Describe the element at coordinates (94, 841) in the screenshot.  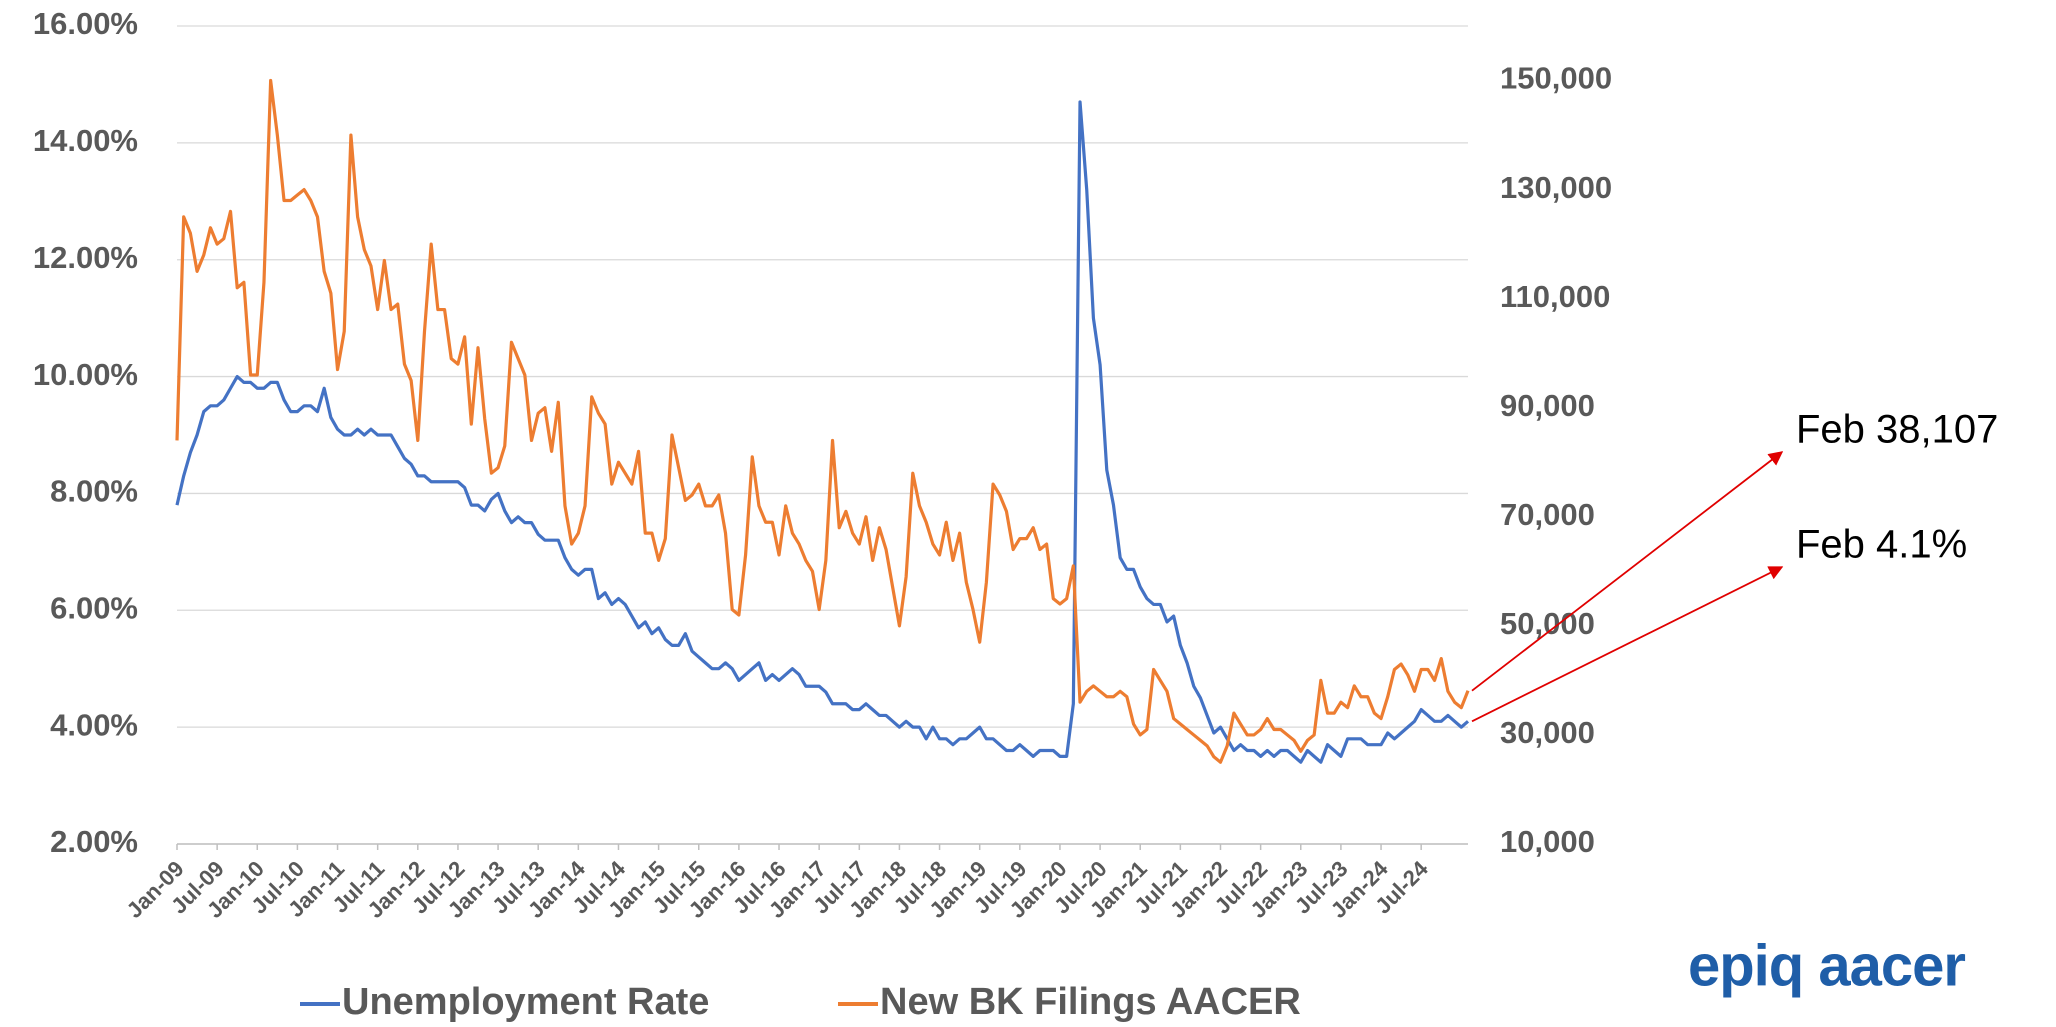
I see `y-tick-label: 2.00%` at that location.